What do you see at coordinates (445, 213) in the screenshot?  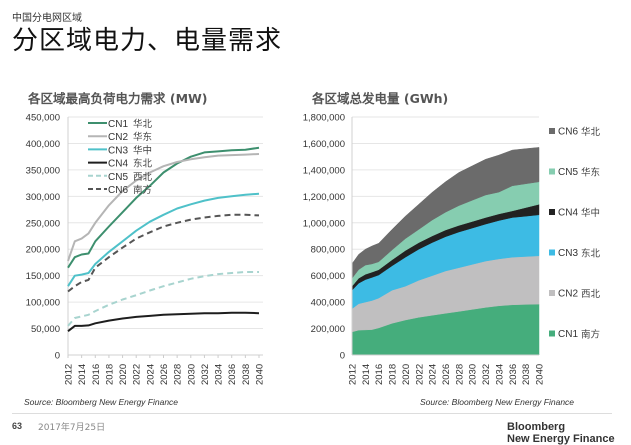 I see `area-cn6` at bounding box center [445, 213].